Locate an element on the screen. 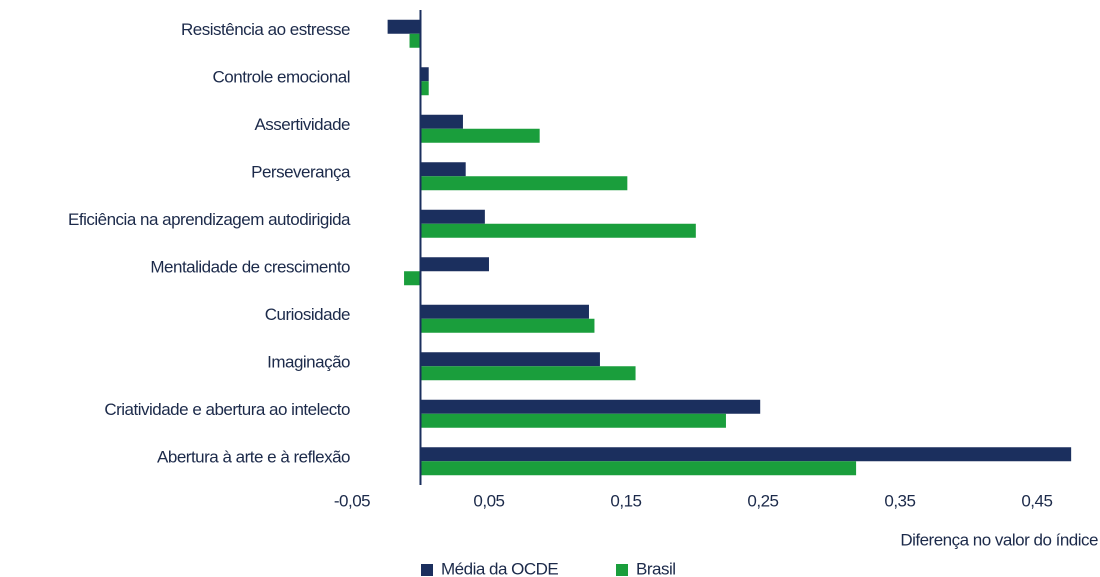 This screenshot has height=577, width=1100. y-tick-label: Assertividade is located at coordinates (302, 124).